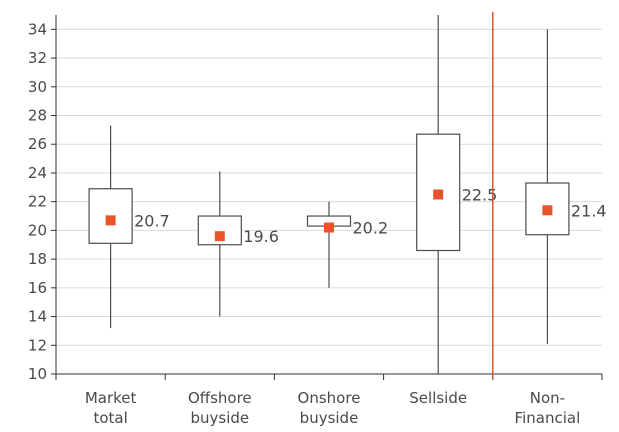  Describe the element at coordinates (548, 418) in the screenshot. I see `category-label-line: Financial` at that location.